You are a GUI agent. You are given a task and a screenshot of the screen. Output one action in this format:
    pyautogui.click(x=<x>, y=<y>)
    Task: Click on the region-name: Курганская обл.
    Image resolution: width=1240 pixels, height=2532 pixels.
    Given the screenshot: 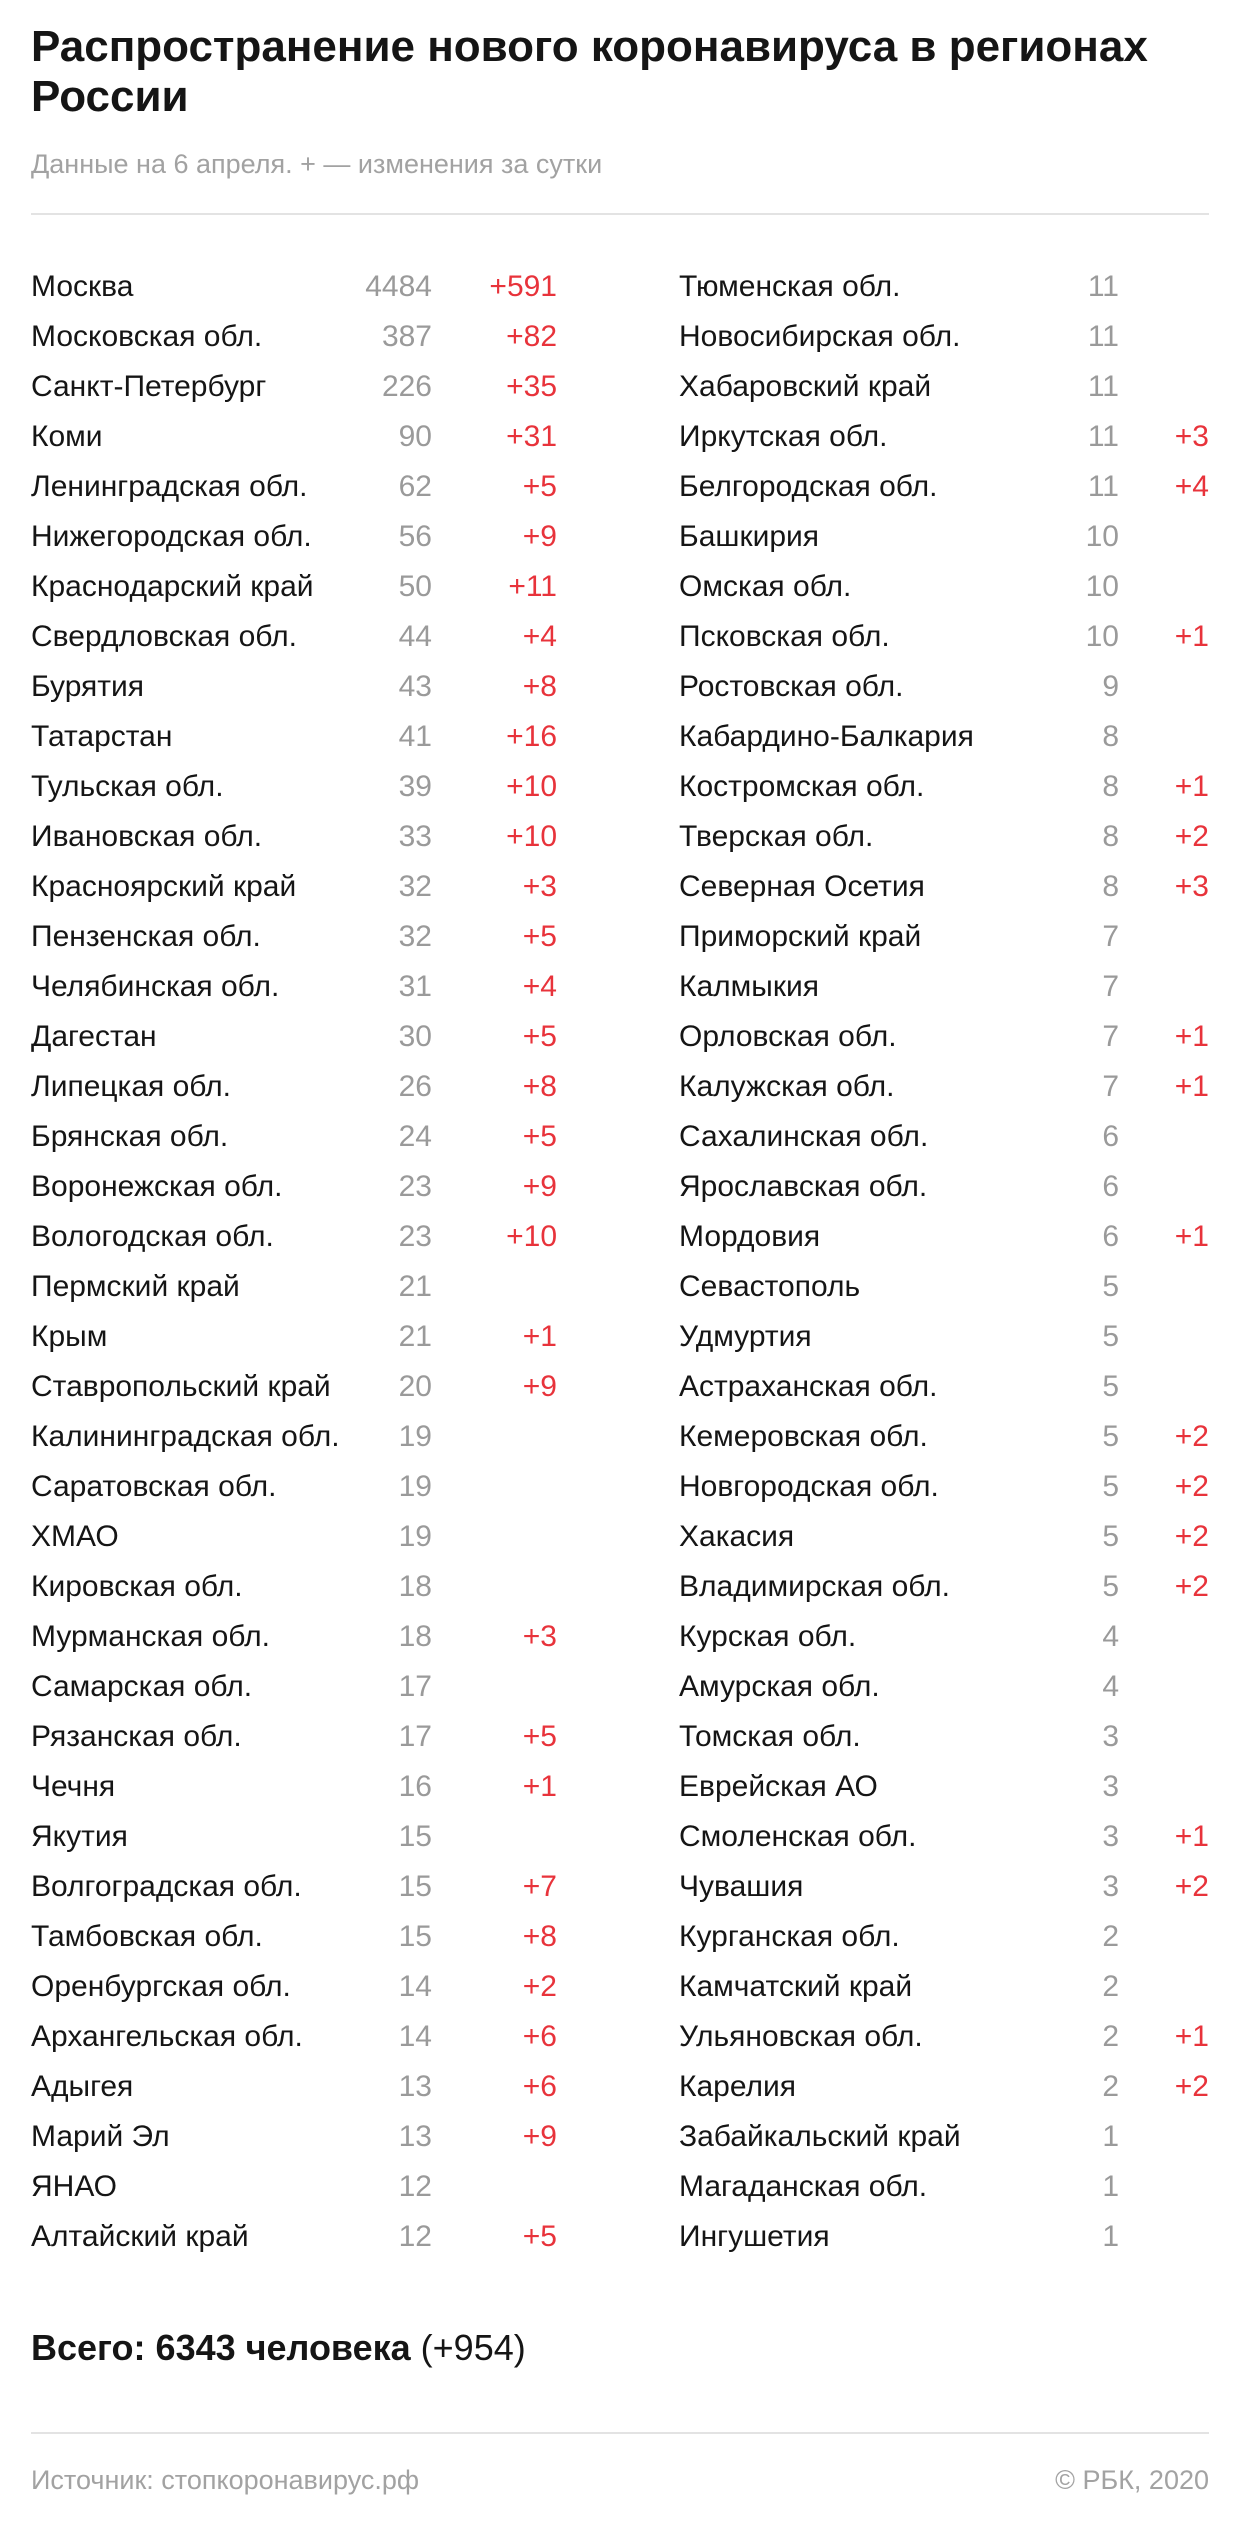 What is the action you would take?
    pyautogui.click(x=789, y=1936)
    